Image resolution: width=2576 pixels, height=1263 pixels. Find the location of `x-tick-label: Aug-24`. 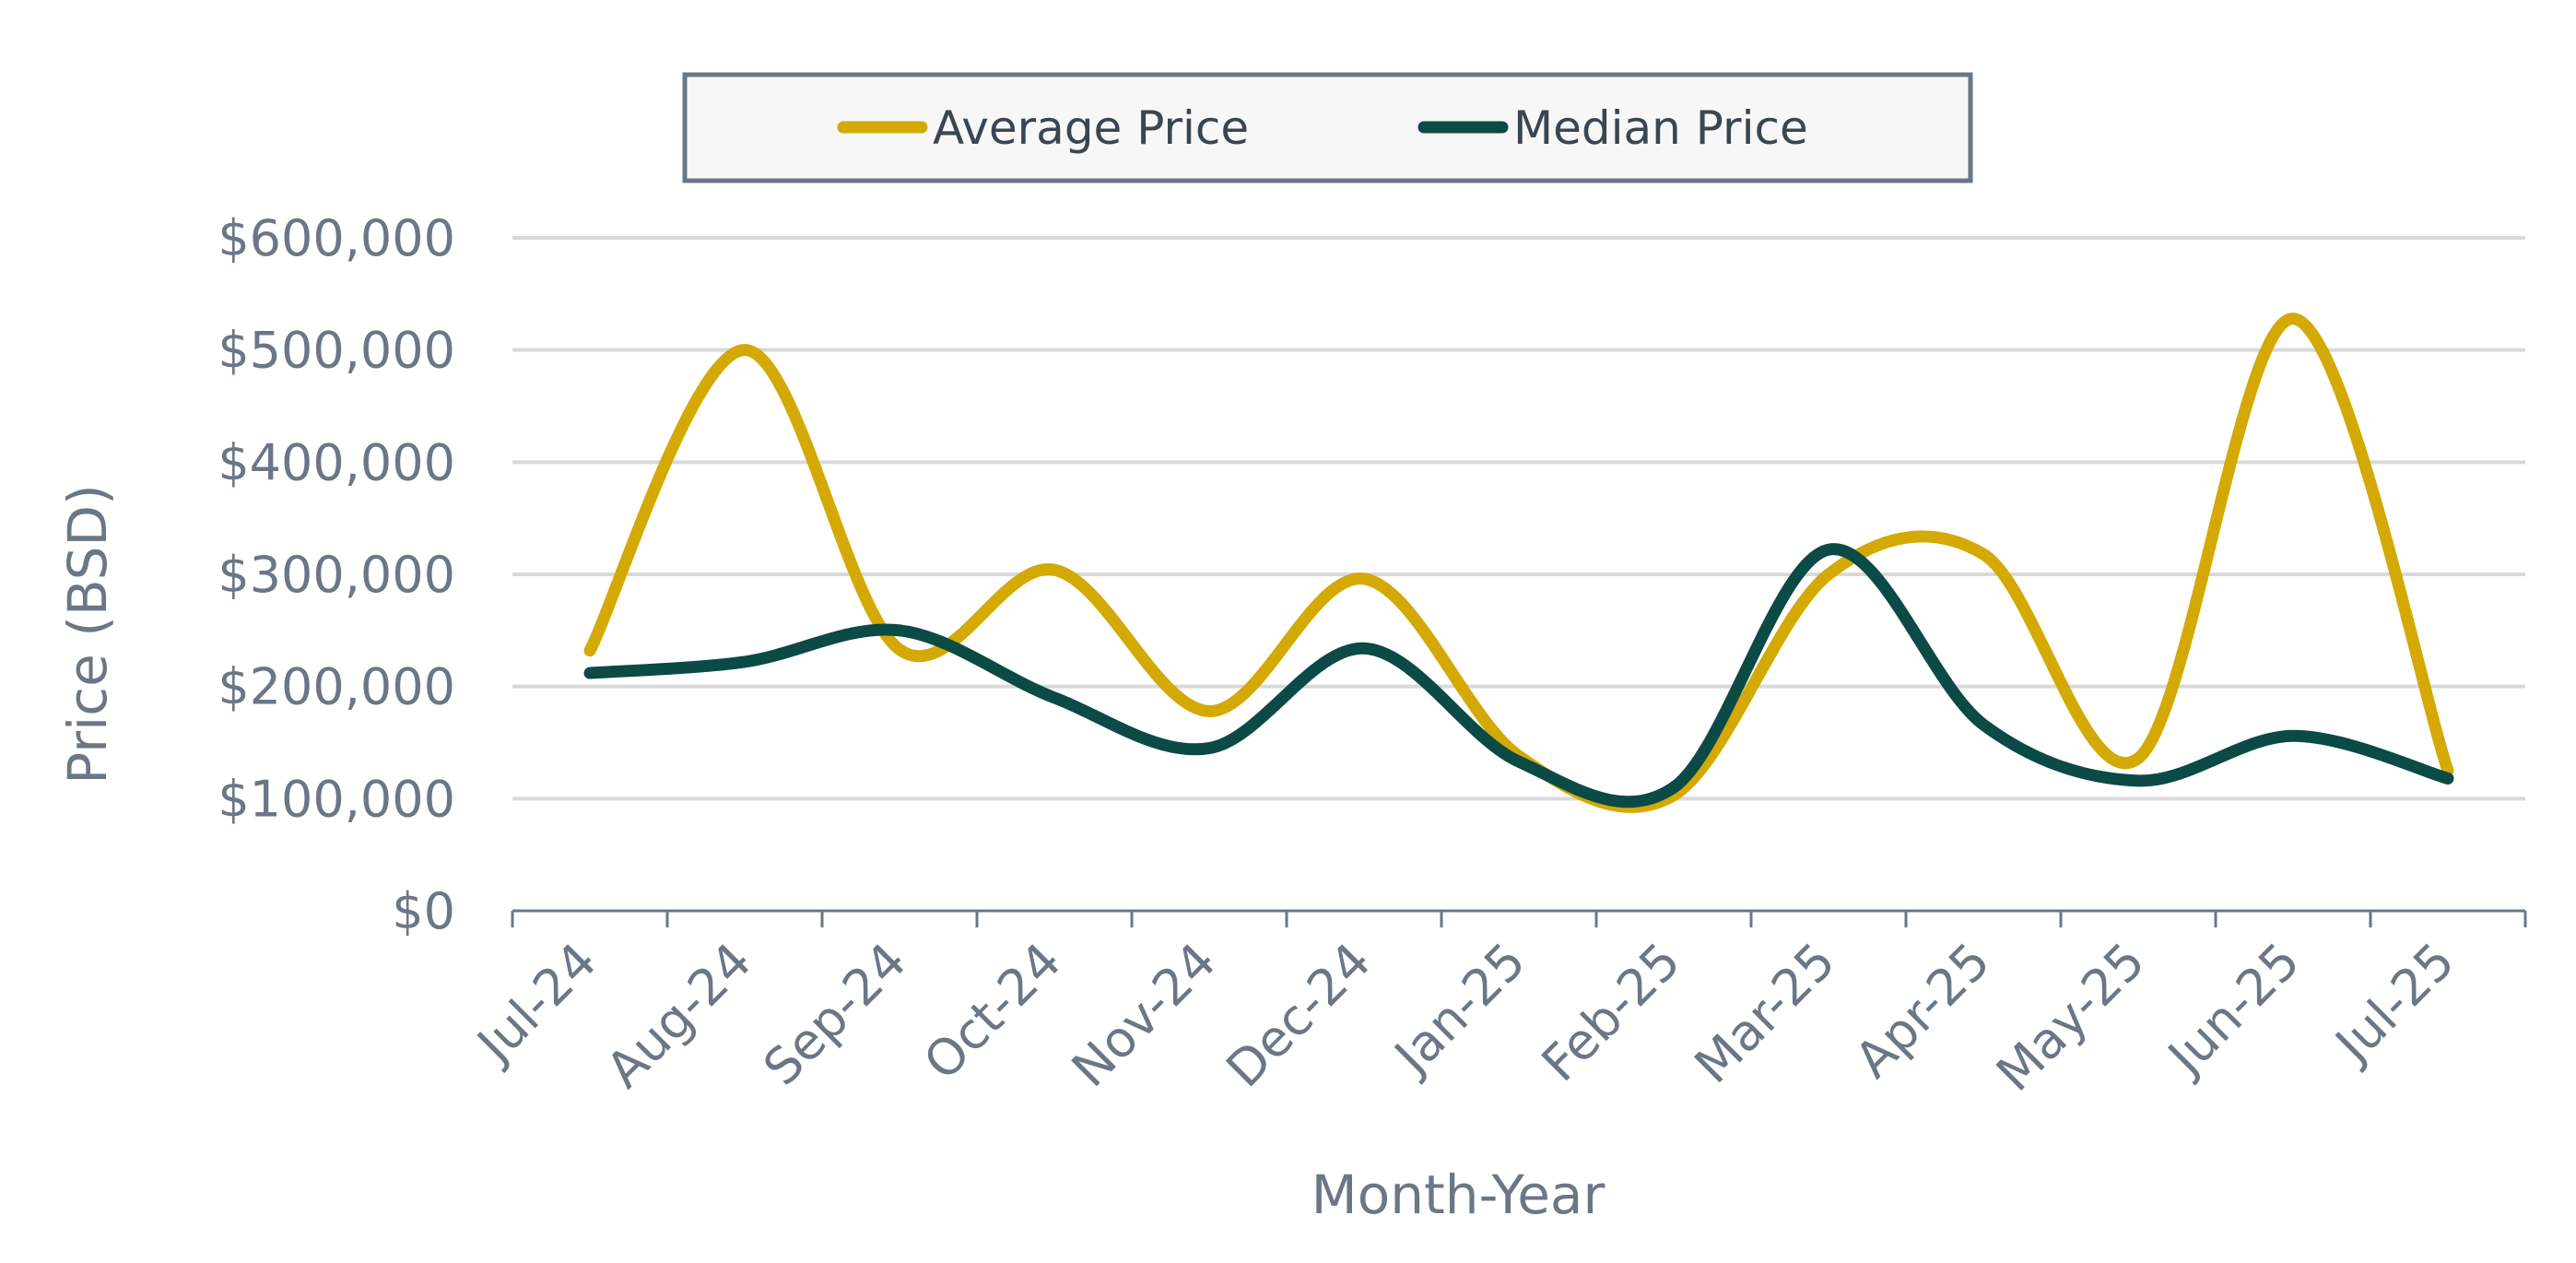

x-tick-label: Aug-24 is located at coordinates (678, 1015).